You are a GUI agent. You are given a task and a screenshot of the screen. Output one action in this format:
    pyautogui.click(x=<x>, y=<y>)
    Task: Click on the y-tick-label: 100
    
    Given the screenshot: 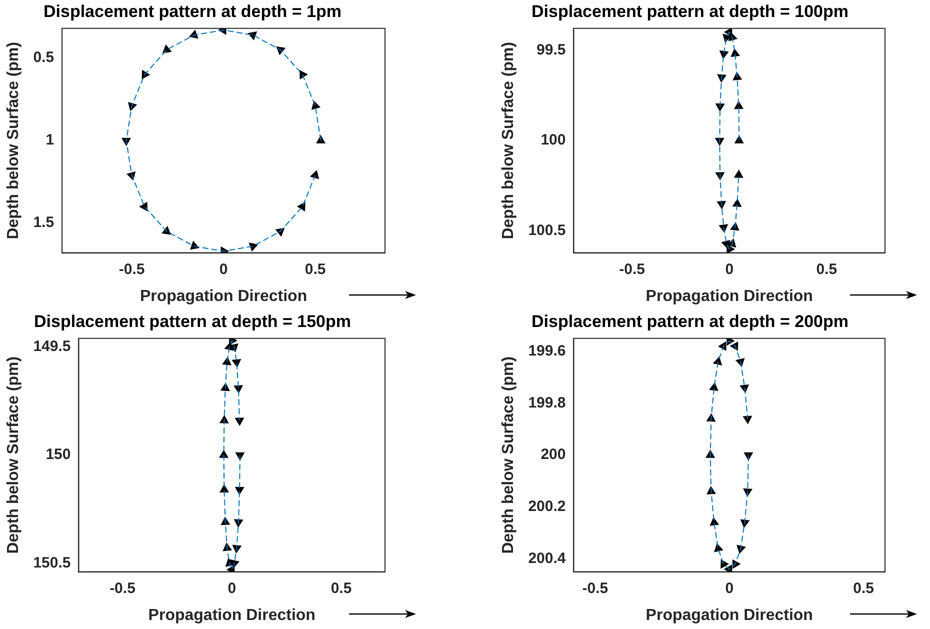 What is the action you would take?
    pyautogui.click(x=553, y=140)
    